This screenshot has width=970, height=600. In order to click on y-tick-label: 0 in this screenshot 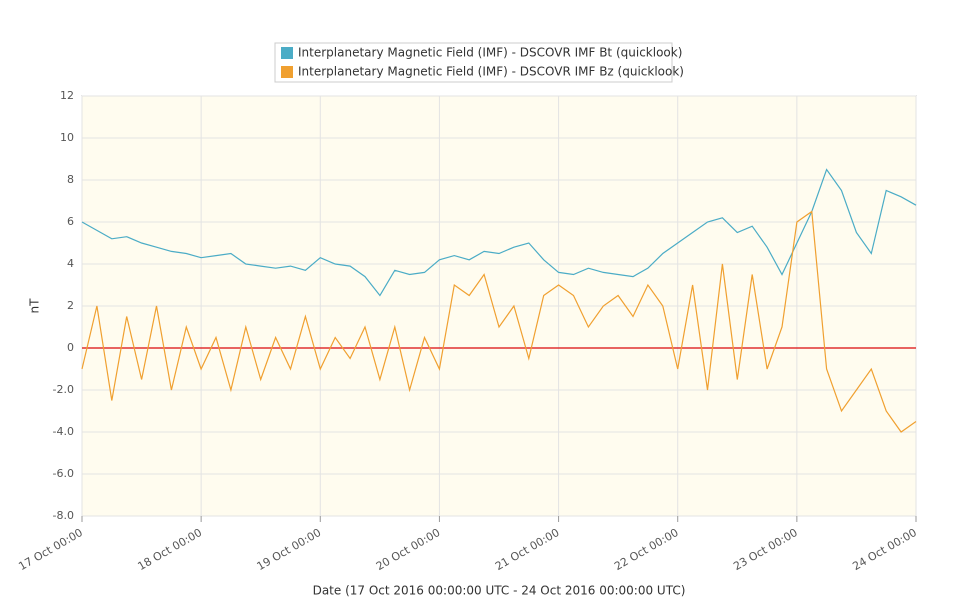, I will do `click(70, 347)`.